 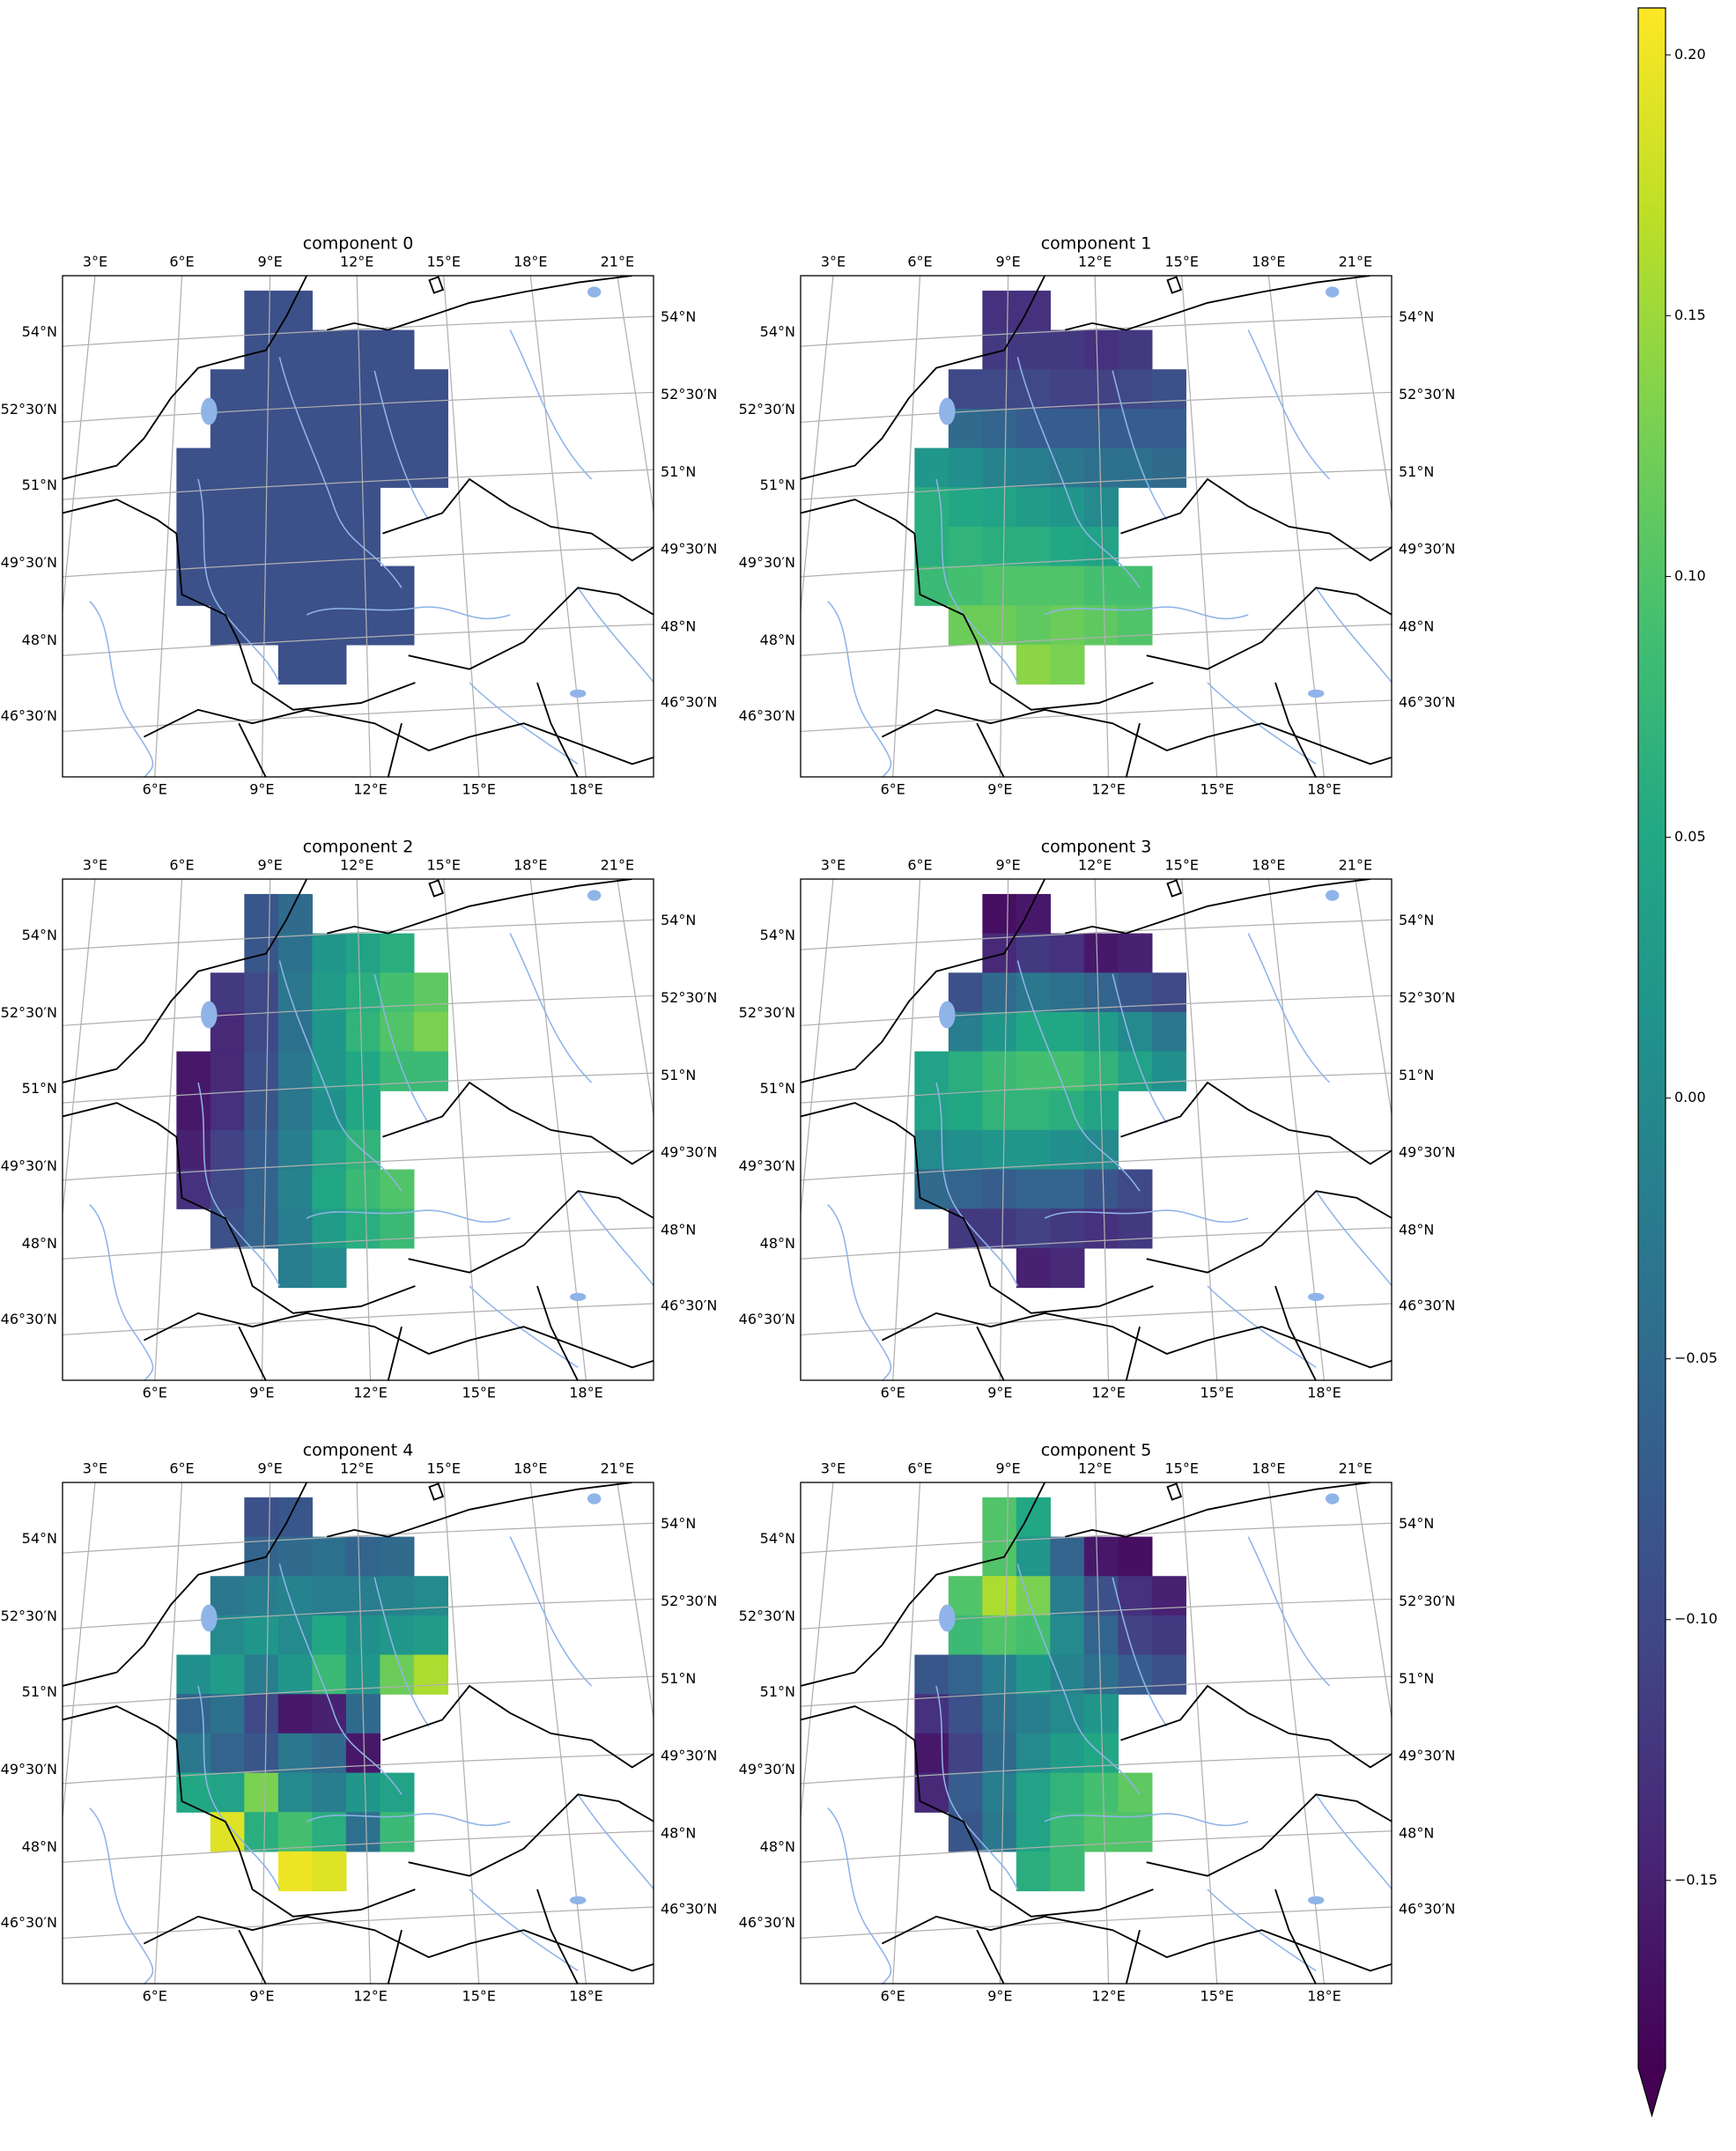 I want to click on panel-frame, so click(x=1096, y=526).